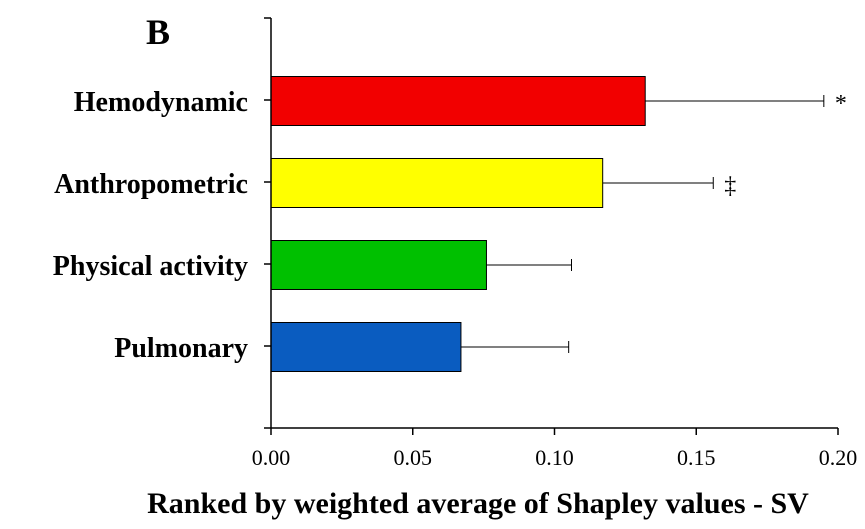 The width and height of the screenshot is (865, 529). Describe the element at coordinates (181, 348) in the screenshot. I see `category-label: Pulmonary` at that location.